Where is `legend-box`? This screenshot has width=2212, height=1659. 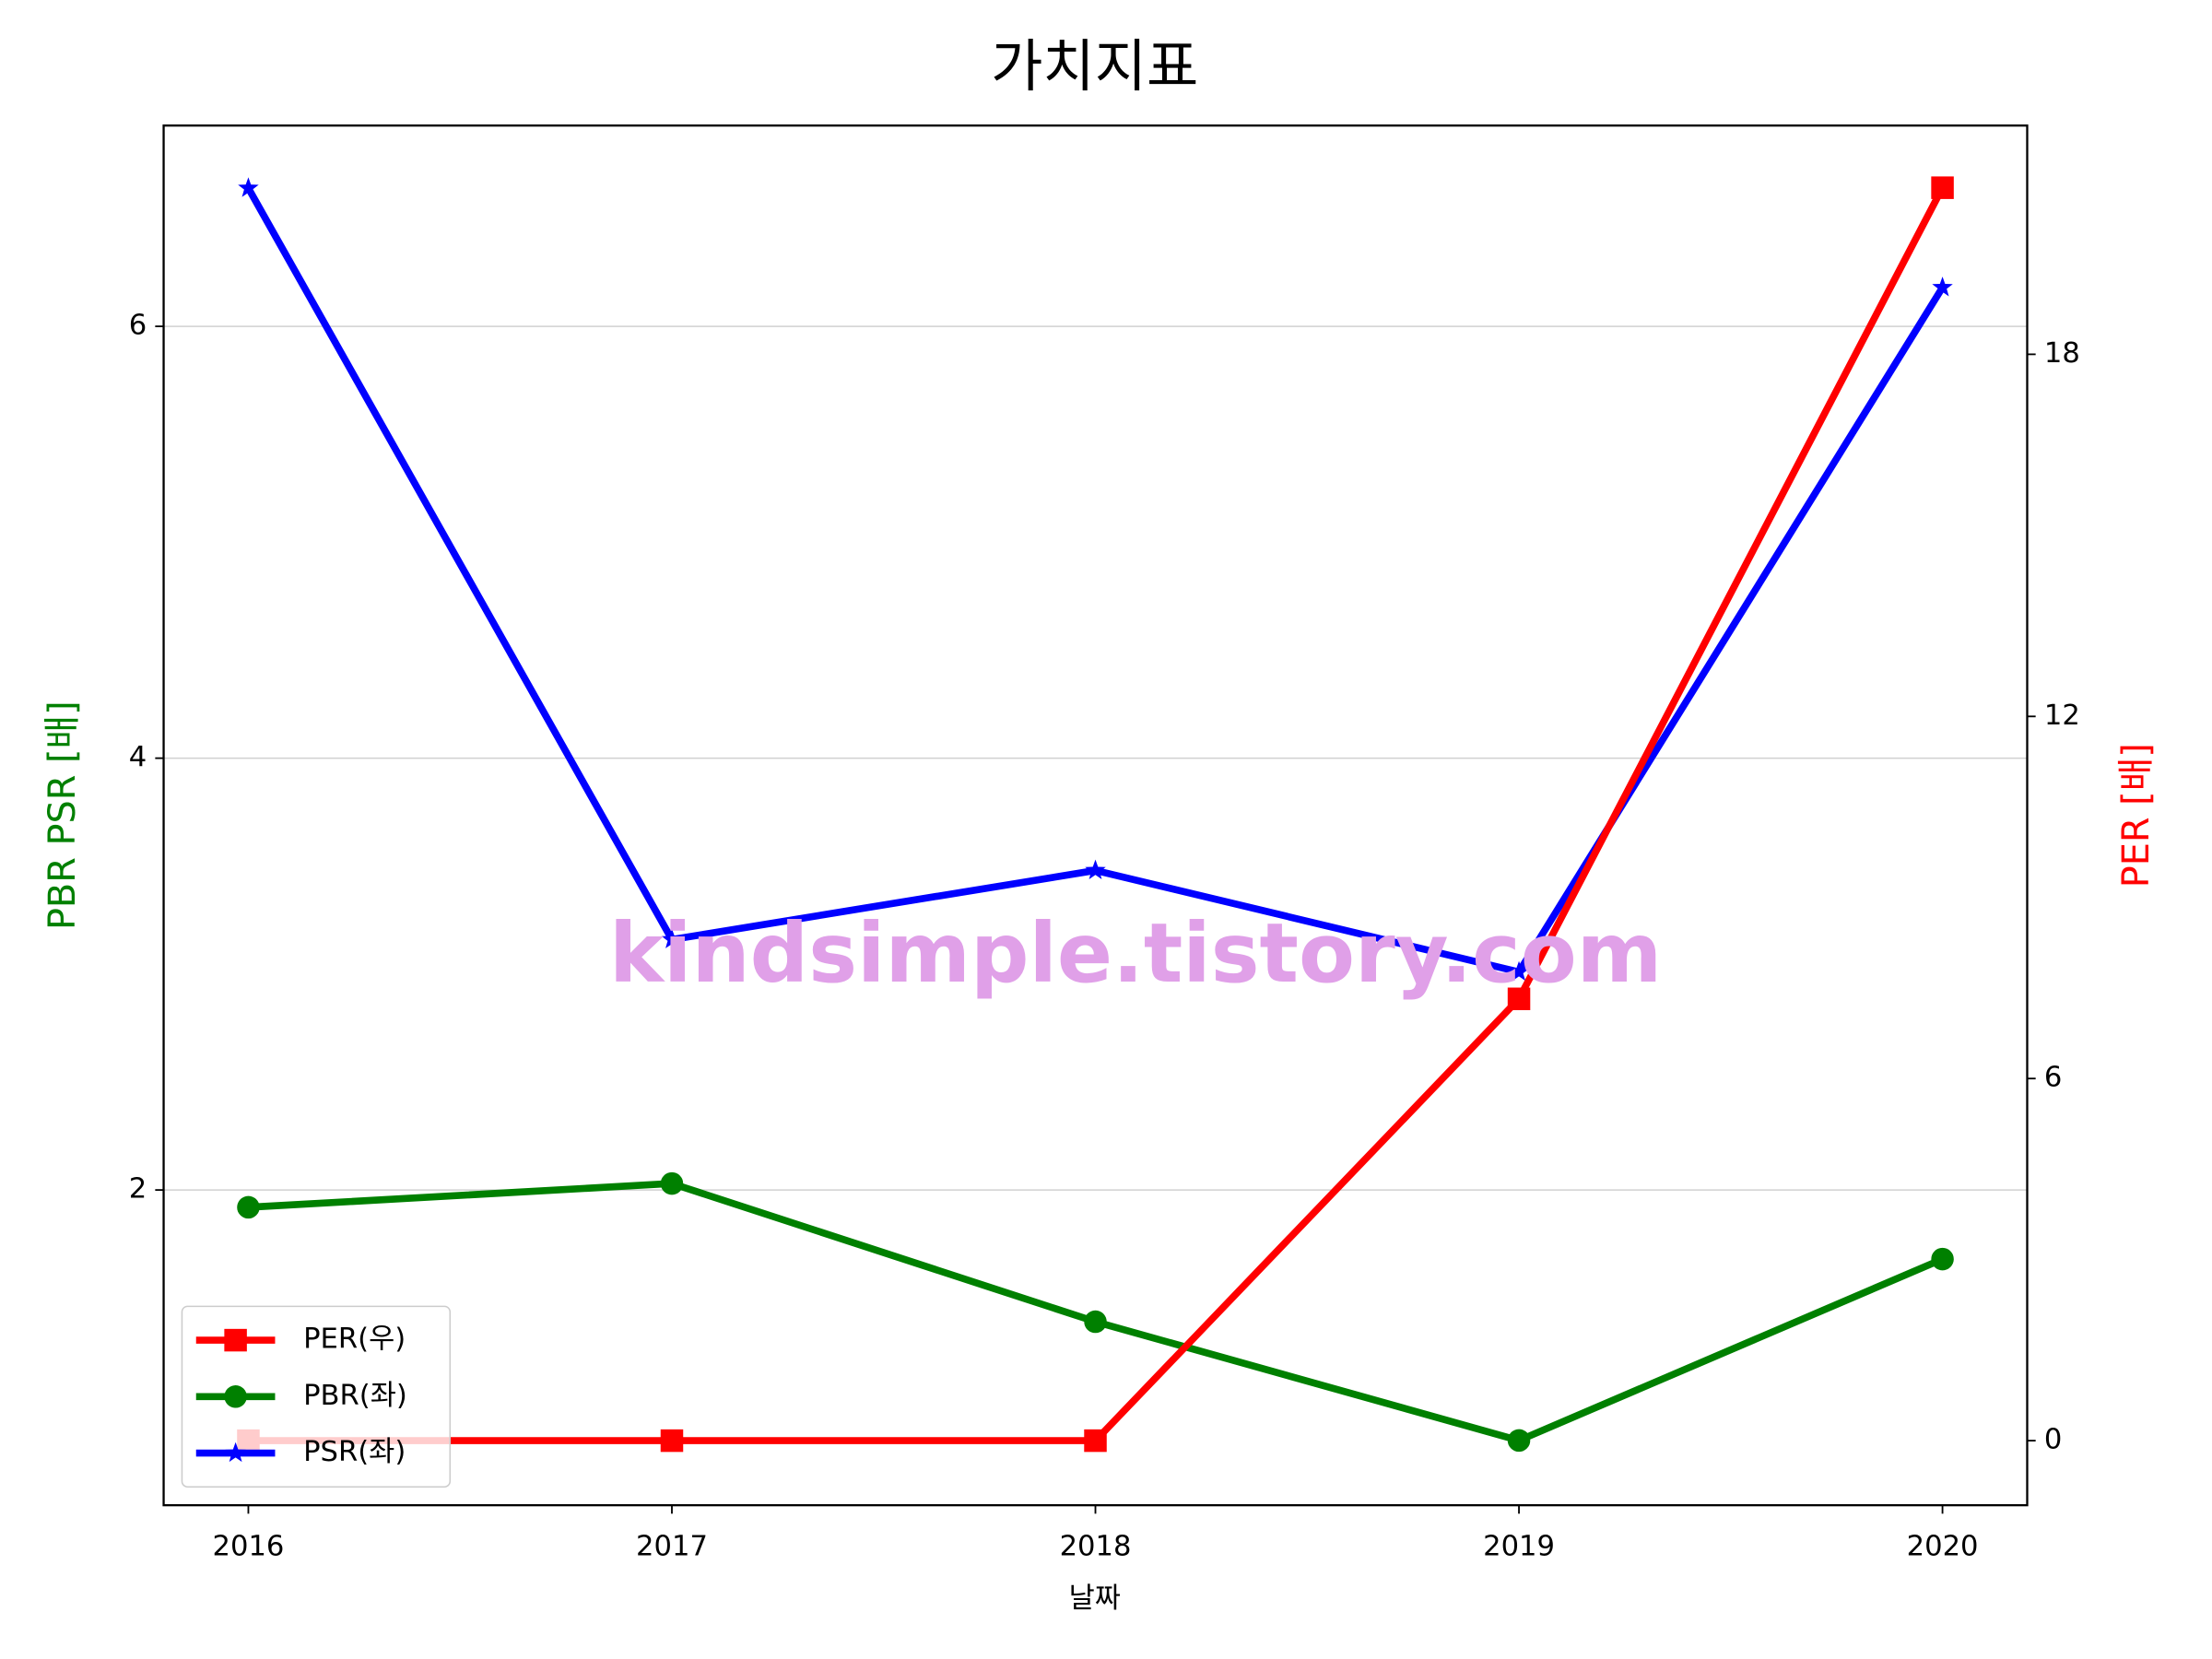 legend-box is located at coordinates (316, 1396).